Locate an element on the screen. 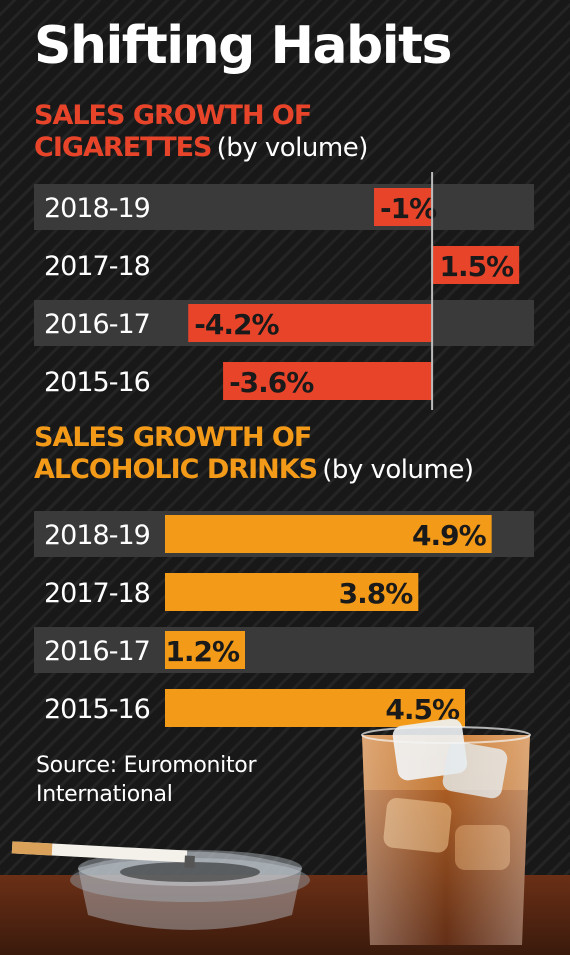 The width and height of the screenshot is (570, 955). cigarettes-category-label: 2018-19 is located at coordinates (97, 208).